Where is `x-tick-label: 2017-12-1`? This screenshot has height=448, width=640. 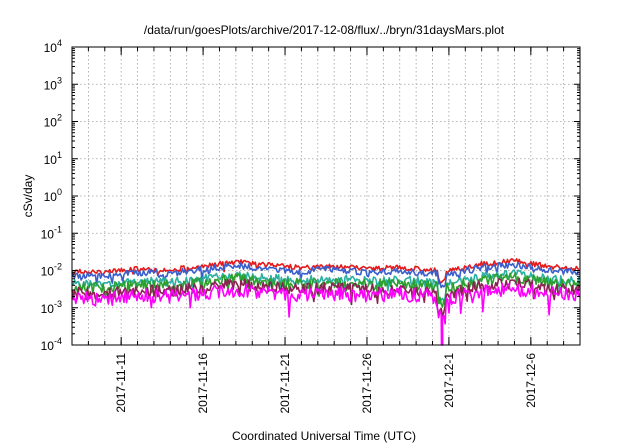
x-tick-label: 2017-12-1 is located at coordinates (449, 380).